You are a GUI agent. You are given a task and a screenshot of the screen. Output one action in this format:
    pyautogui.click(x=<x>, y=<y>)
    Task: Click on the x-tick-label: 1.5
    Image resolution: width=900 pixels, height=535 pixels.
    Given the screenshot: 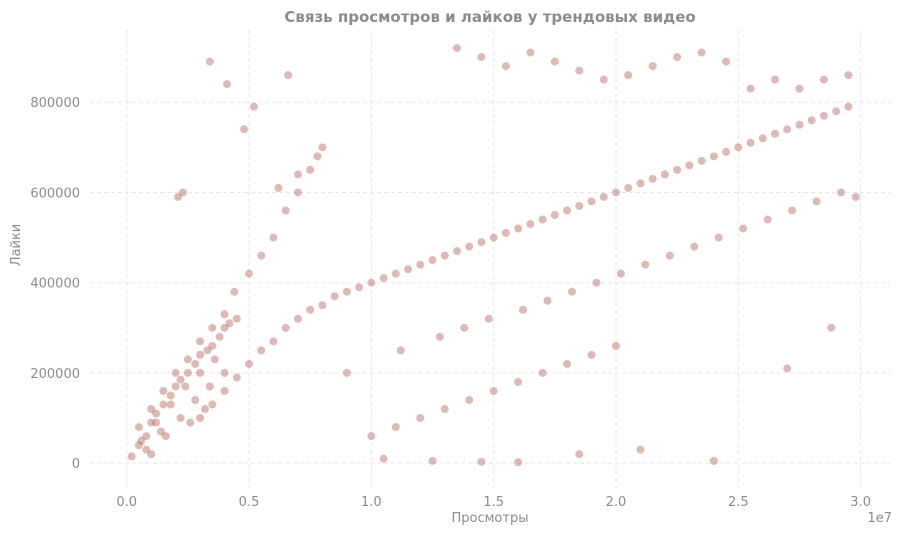 What is the action you would take?
    pyautogui.click(x=493, y=502)
    